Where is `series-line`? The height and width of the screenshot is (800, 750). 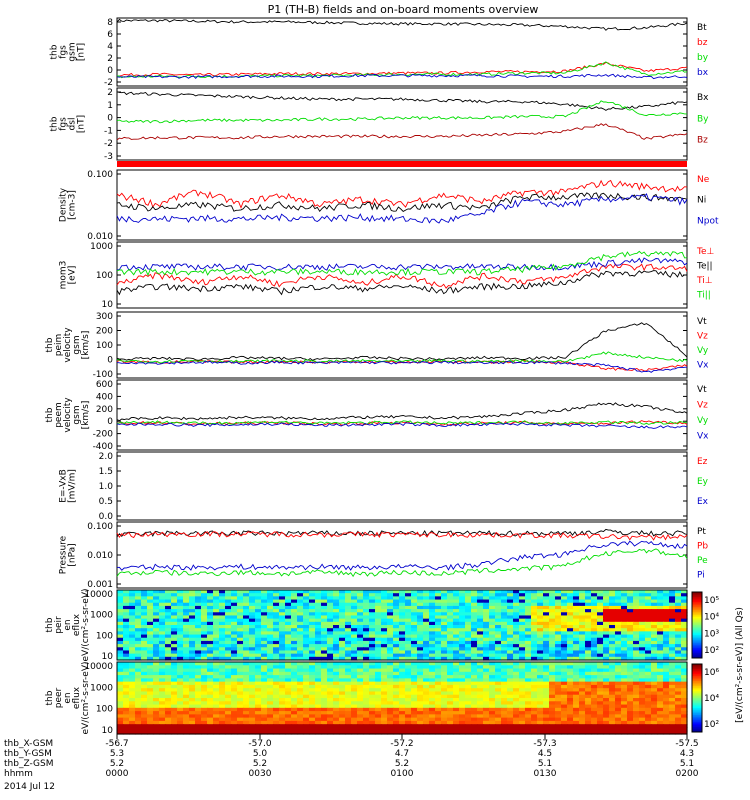 series-line is located at coordinates (402, 283).